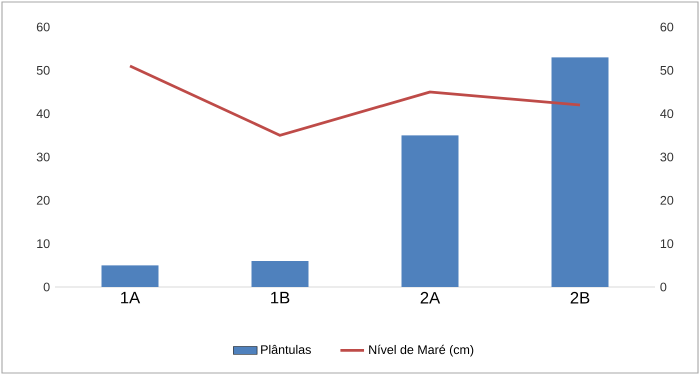 The height and width of the screenshot is (375, 700). What do you see at coordinates (47, 287) in the screenshot?
I see `y-tick-label: 0` at bounding box center [47, 287].